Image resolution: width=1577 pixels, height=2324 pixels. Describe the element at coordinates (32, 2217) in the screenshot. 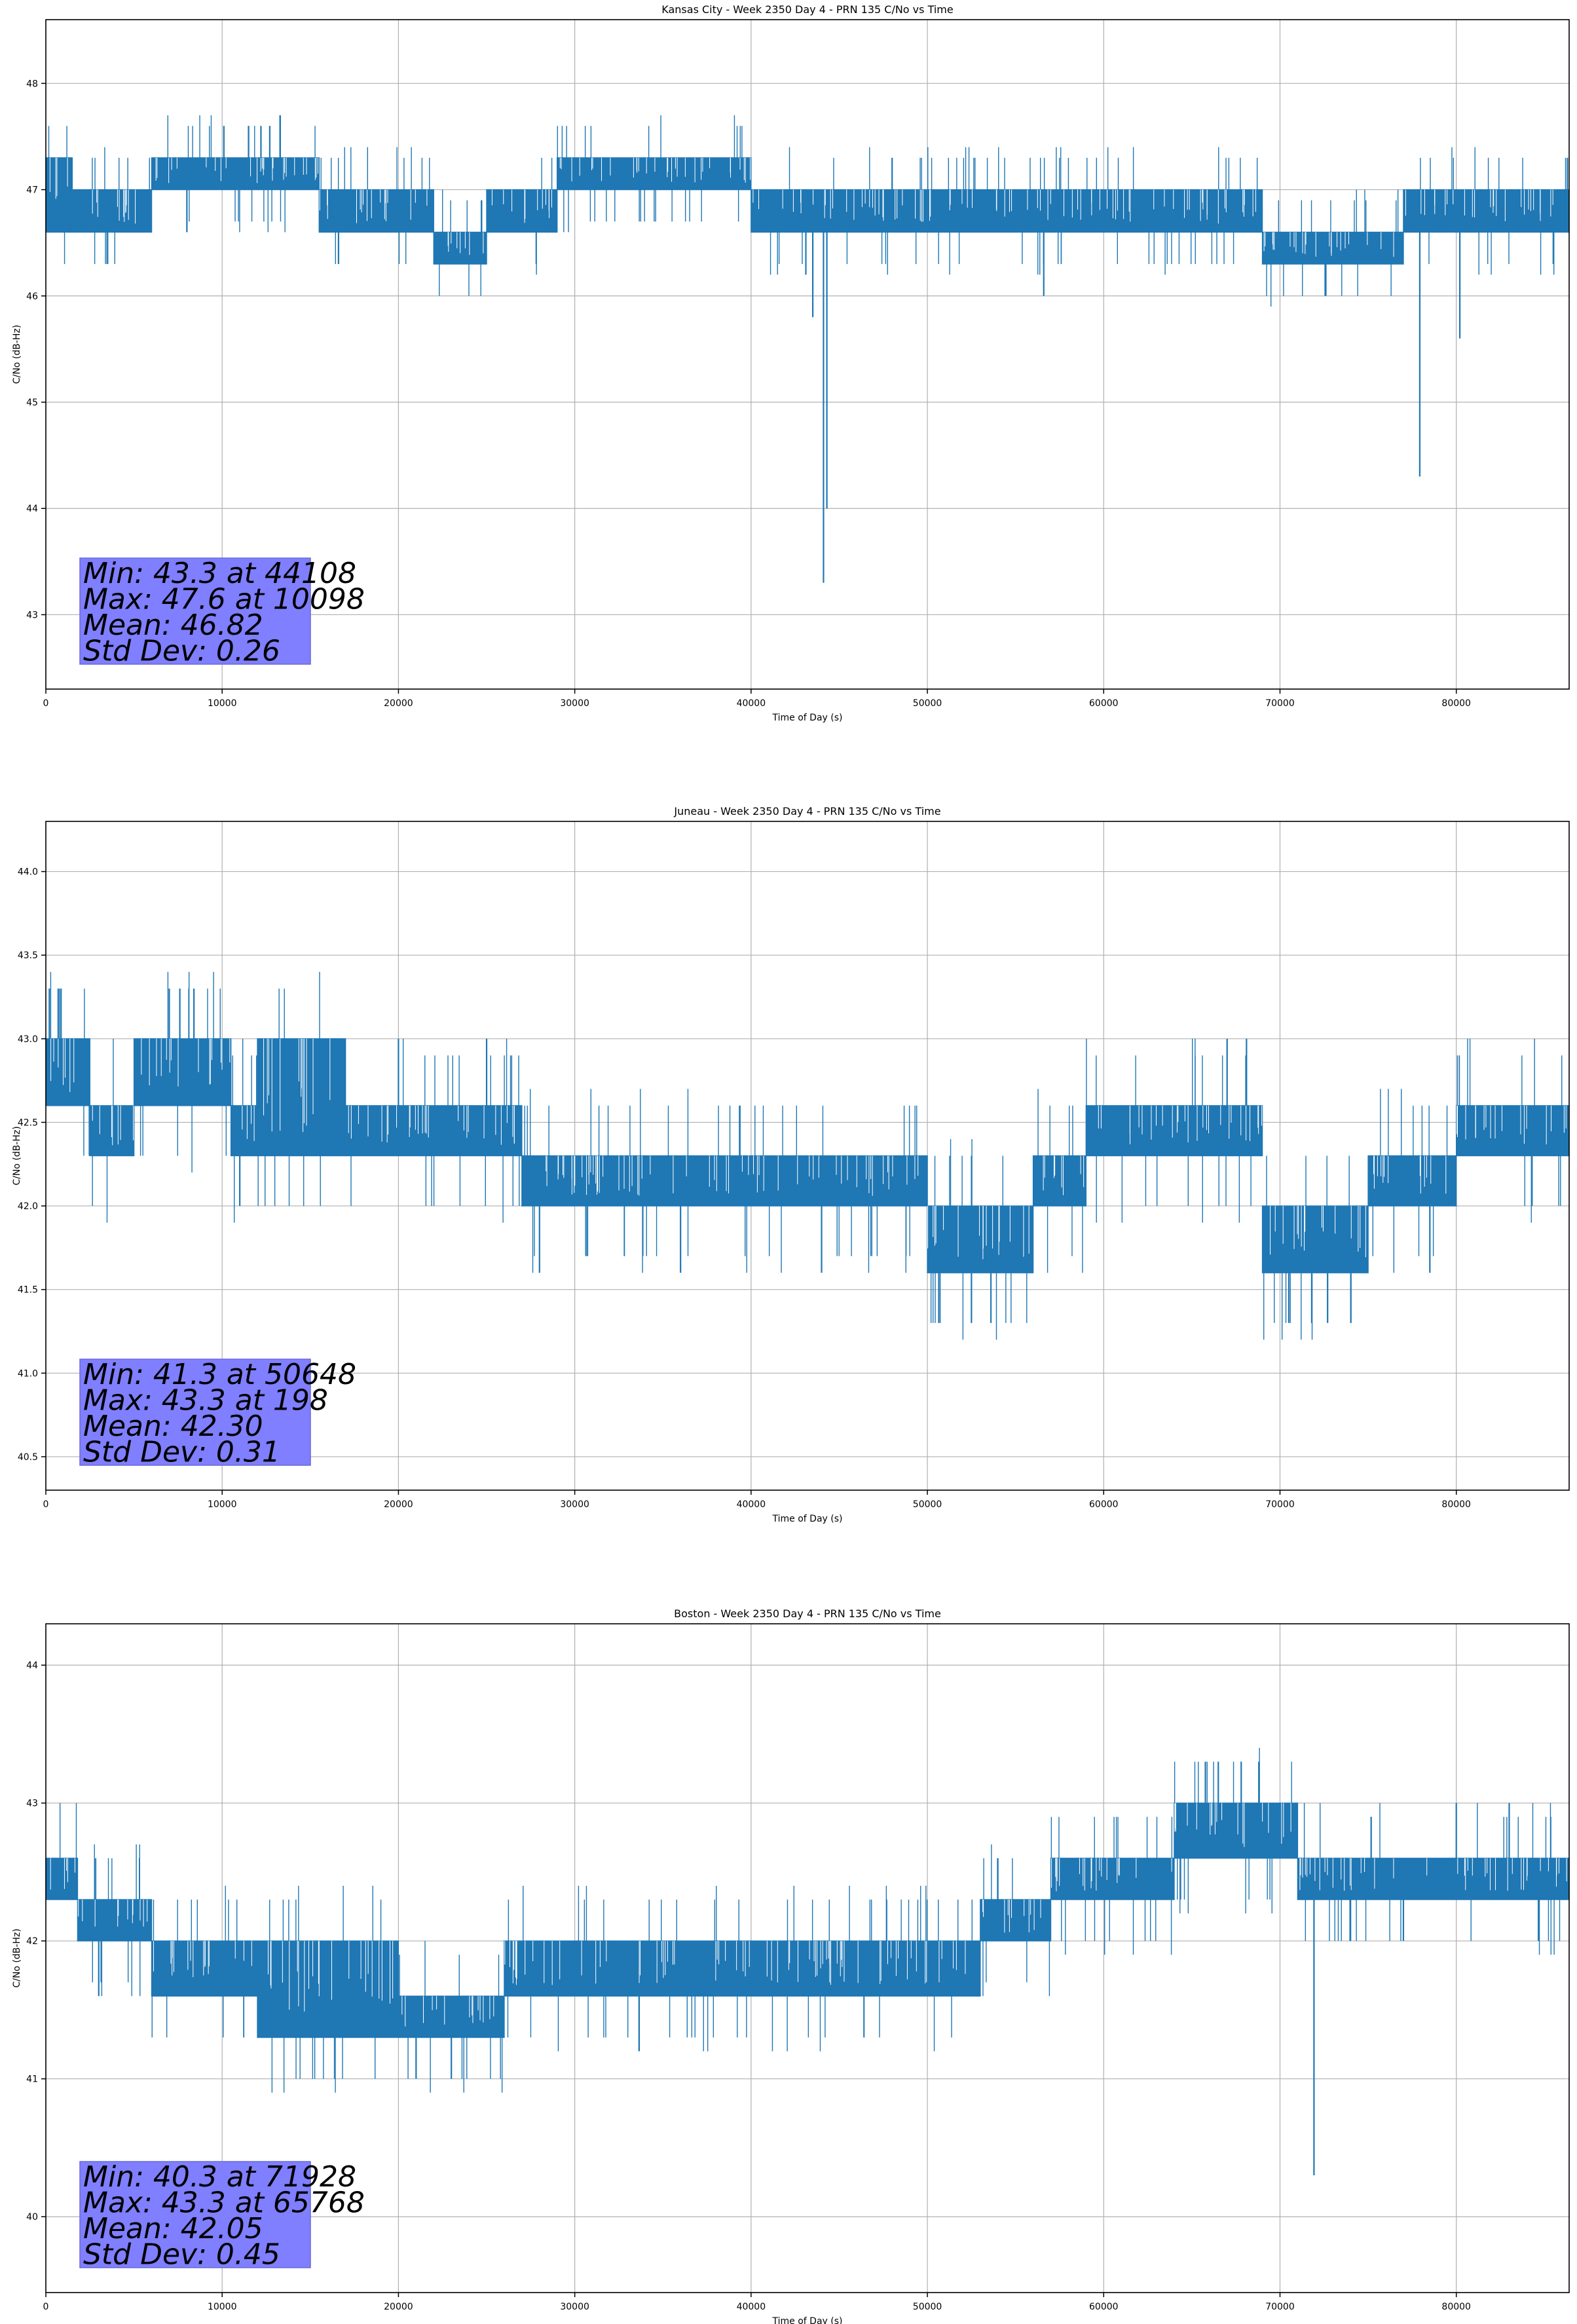

I see `y-tick-label: 40` at that location.